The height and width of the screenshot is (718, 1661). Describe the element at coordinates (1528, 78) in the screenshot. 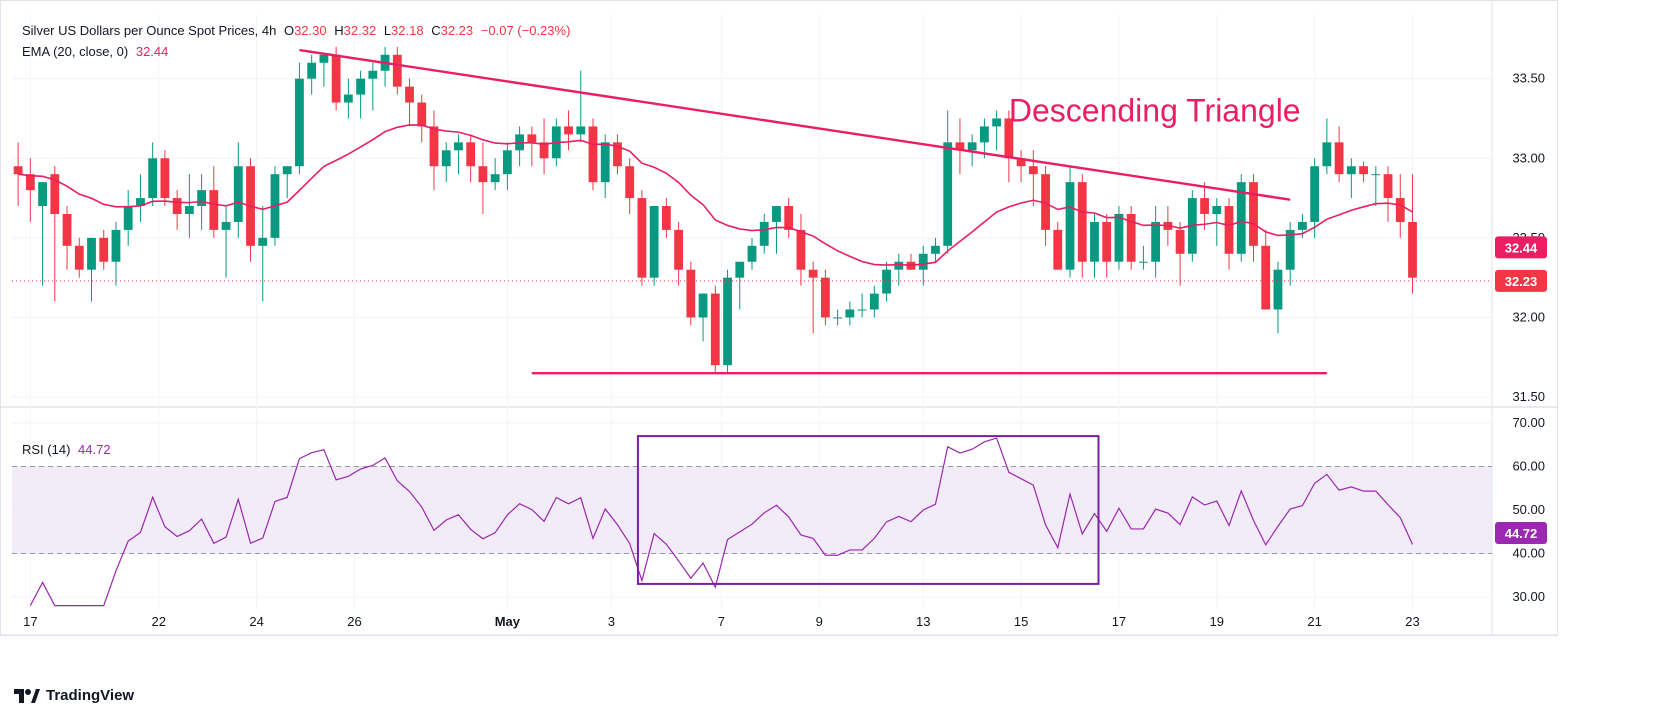

I see `price-tick-label: 33.50` at that location.